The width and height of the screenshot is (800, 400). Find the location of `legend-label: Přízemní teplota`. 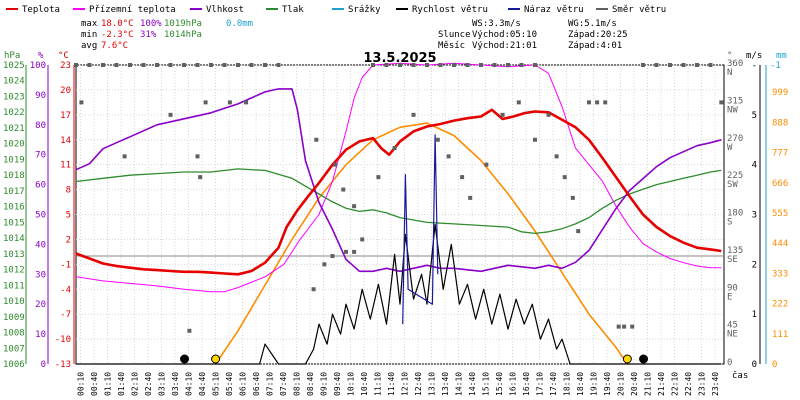

legend-label: Přízemní teplota is located at coordinates (132, 10).